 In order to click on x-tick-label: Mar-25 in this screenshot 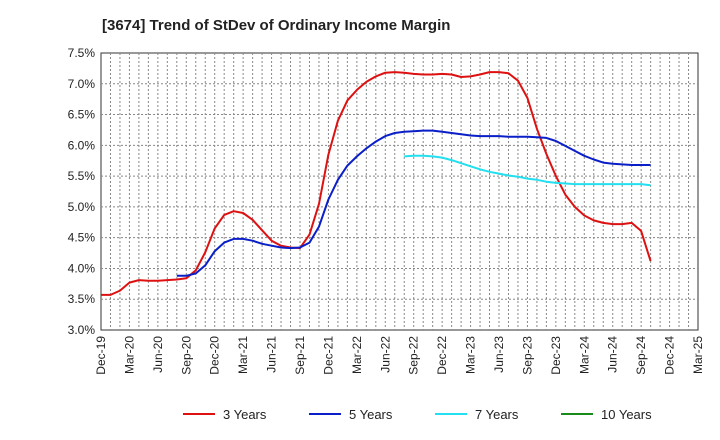, I will do `click(698, 355)`.